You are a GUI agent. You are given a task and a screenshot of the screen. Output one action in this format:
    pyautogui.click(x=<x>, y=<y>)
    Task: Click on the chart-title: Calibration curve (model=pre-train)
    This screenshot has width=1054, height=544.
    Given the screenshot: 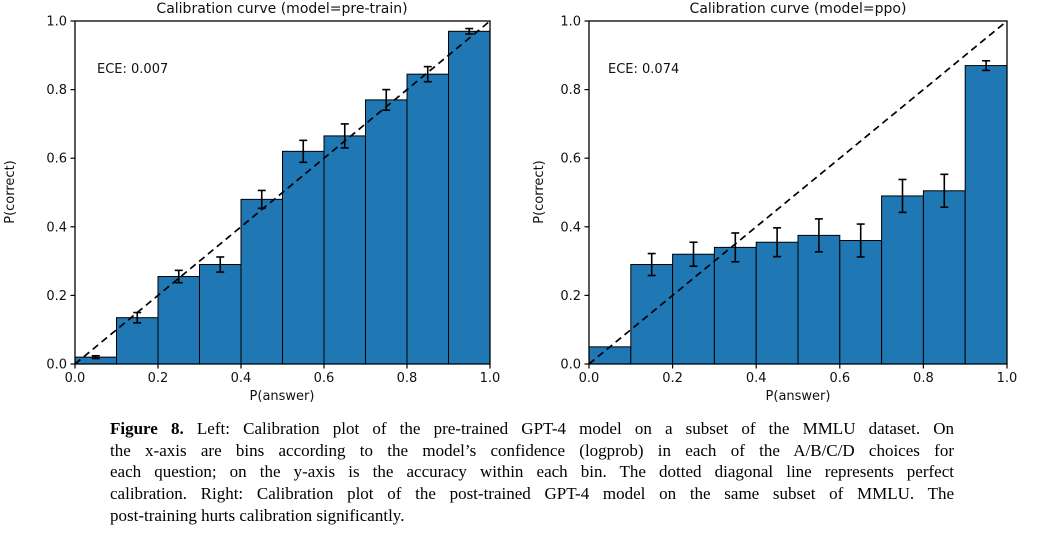 What is the action you would take?
    pyautogui.click(x=281, y=9)
    